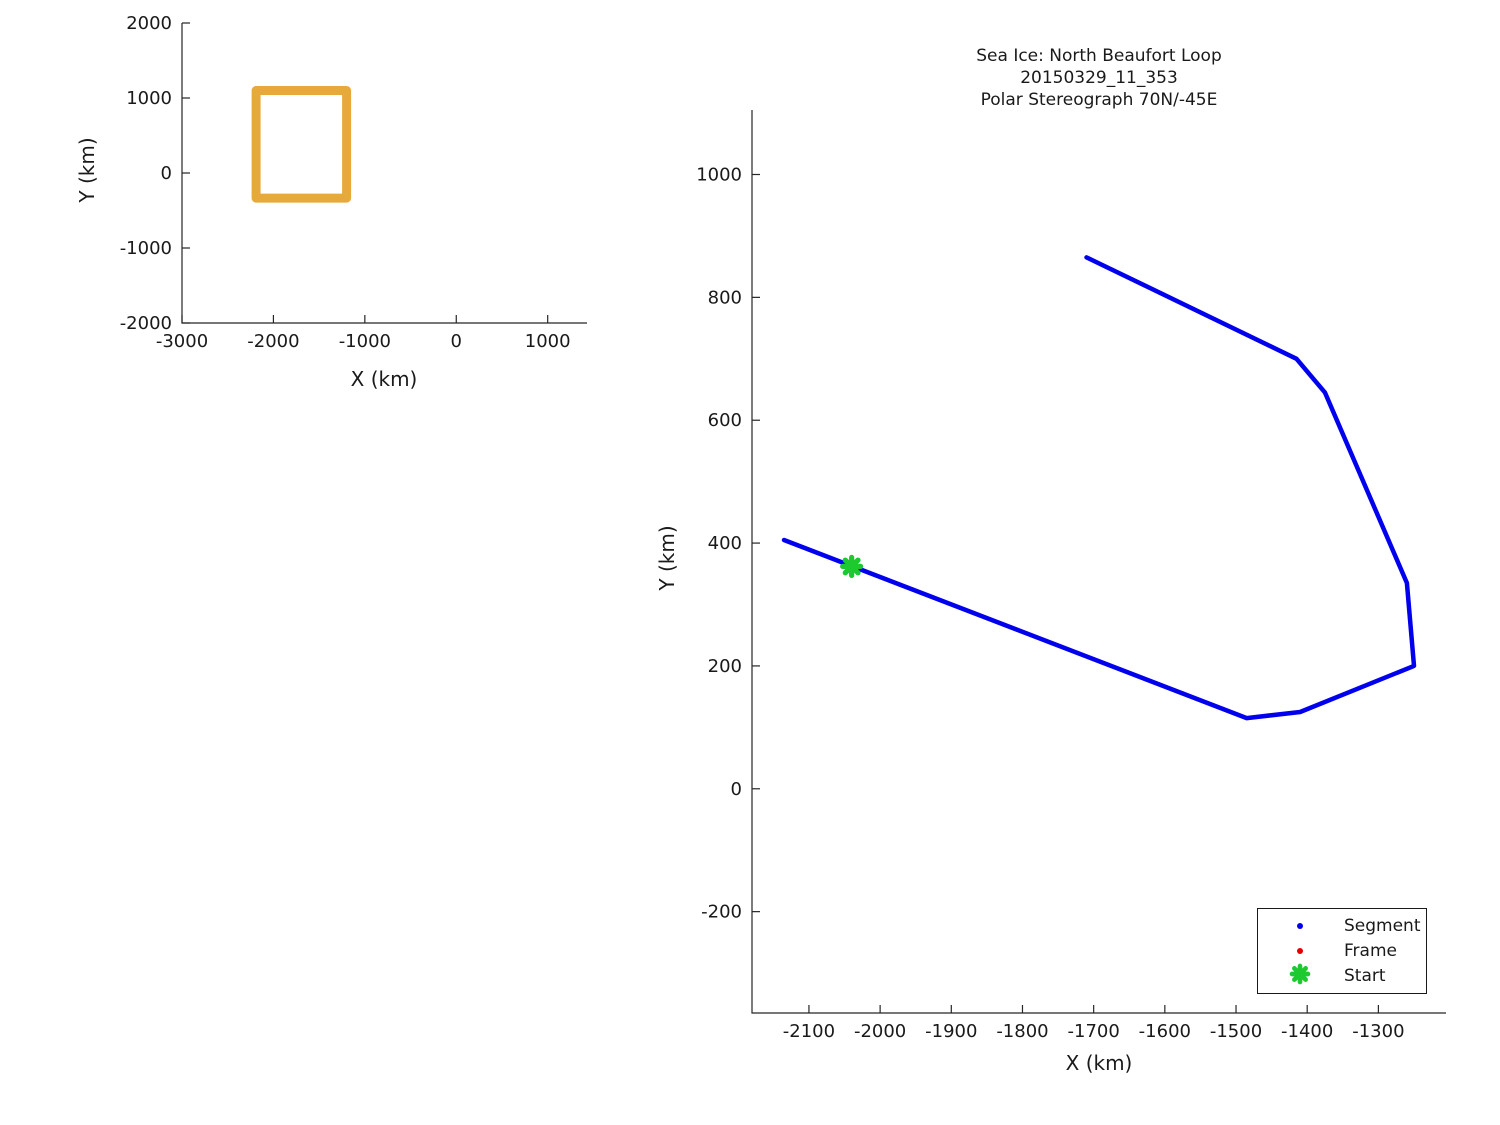 The image size is (1500, 1125). I want to click on overview-ytick-label: -1000, so click(146, 248).